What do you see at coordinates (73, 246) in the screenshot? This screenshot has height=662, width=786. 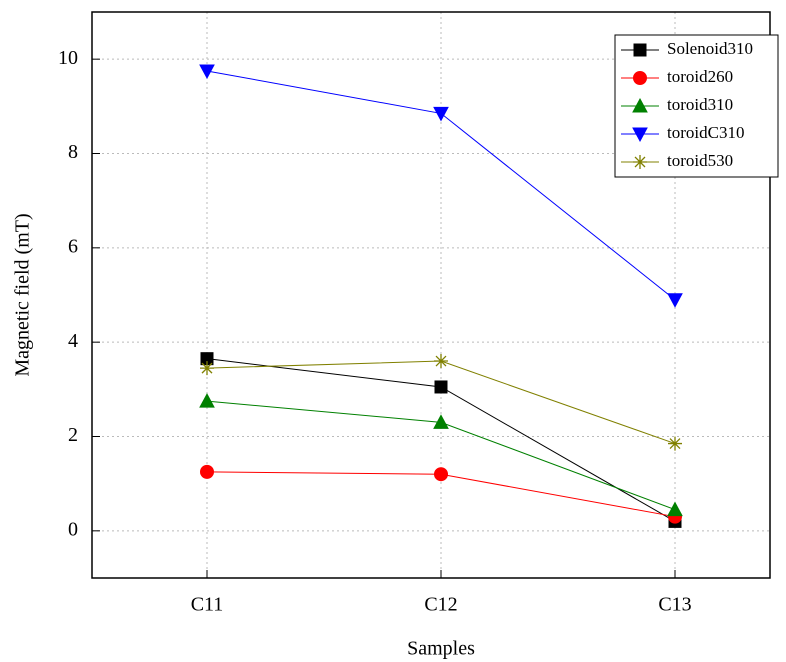 I see `y-tick-label: 6` at bounding box center [73, 246].